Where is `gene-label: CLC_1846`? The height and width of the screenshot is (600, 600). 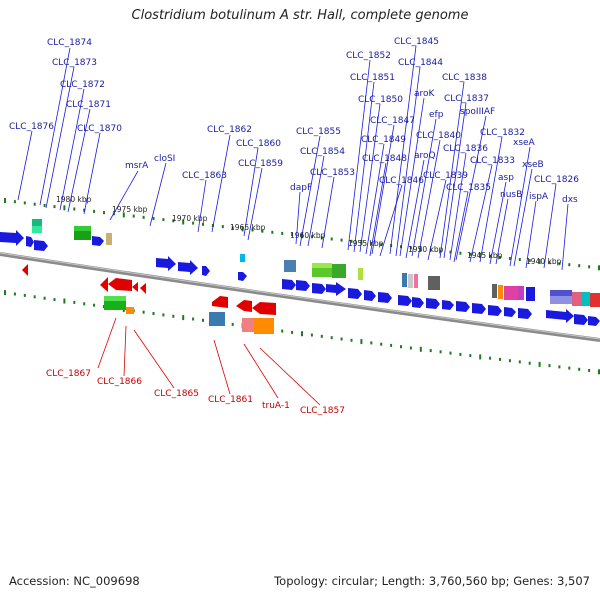
gene-label: CLC_1846 is located at coordinates (401, 181).